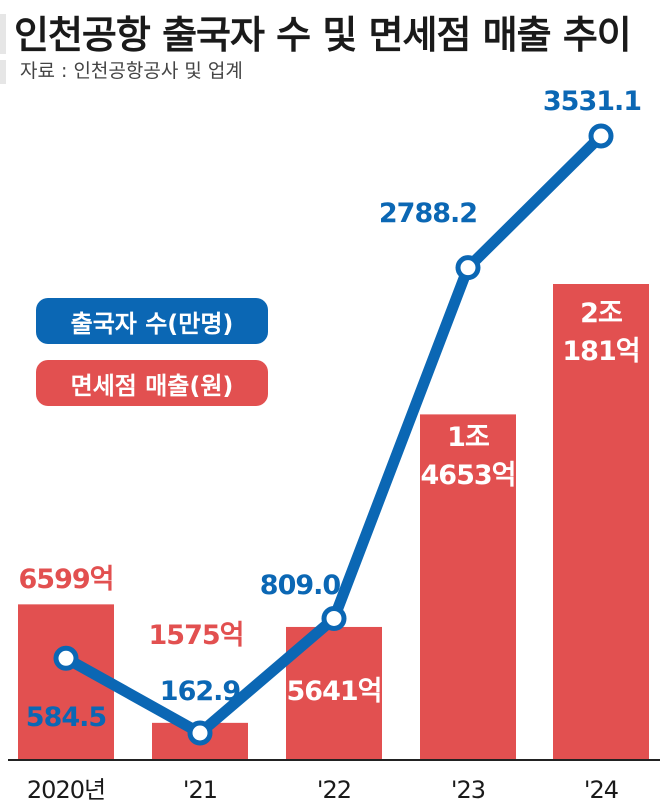 The width and height of the screenshot is (667, 809). What do you see at coordinates (66, 579) in the screenshot?
I see `bar-label-0: 6599억` at bounding box center [66, 579].